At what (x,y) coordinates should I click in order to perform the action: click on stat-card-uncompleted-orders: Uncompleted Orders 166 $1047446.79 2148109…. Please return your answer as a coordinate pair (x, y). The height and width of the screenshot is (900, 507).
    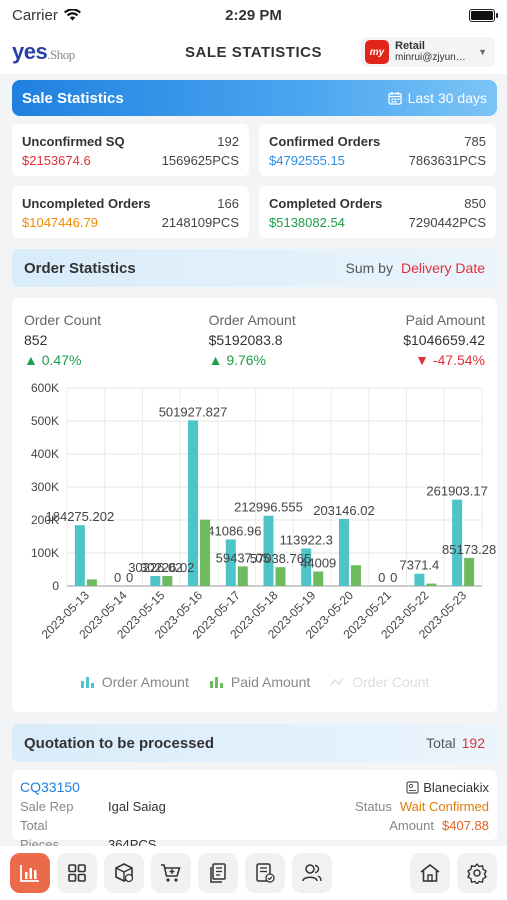
    Looking at the image, I should click on (130, 212).